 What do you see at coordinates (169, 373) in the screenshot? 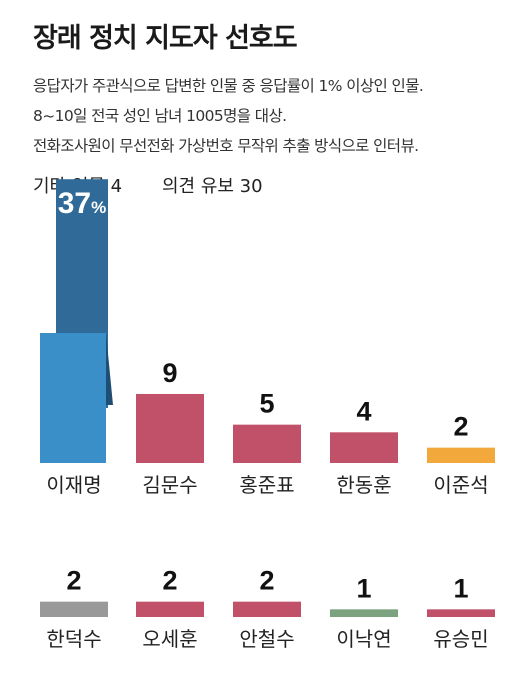
I see `value-label-0-1: 9` at bounding box center [169, 373].